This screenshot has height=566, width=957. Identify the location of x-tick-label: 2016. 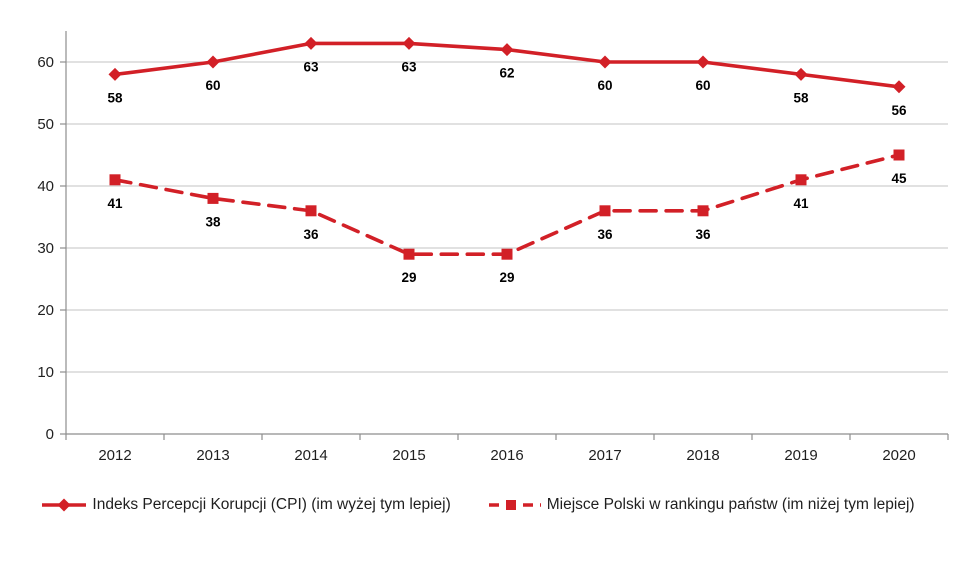
(506, 455).